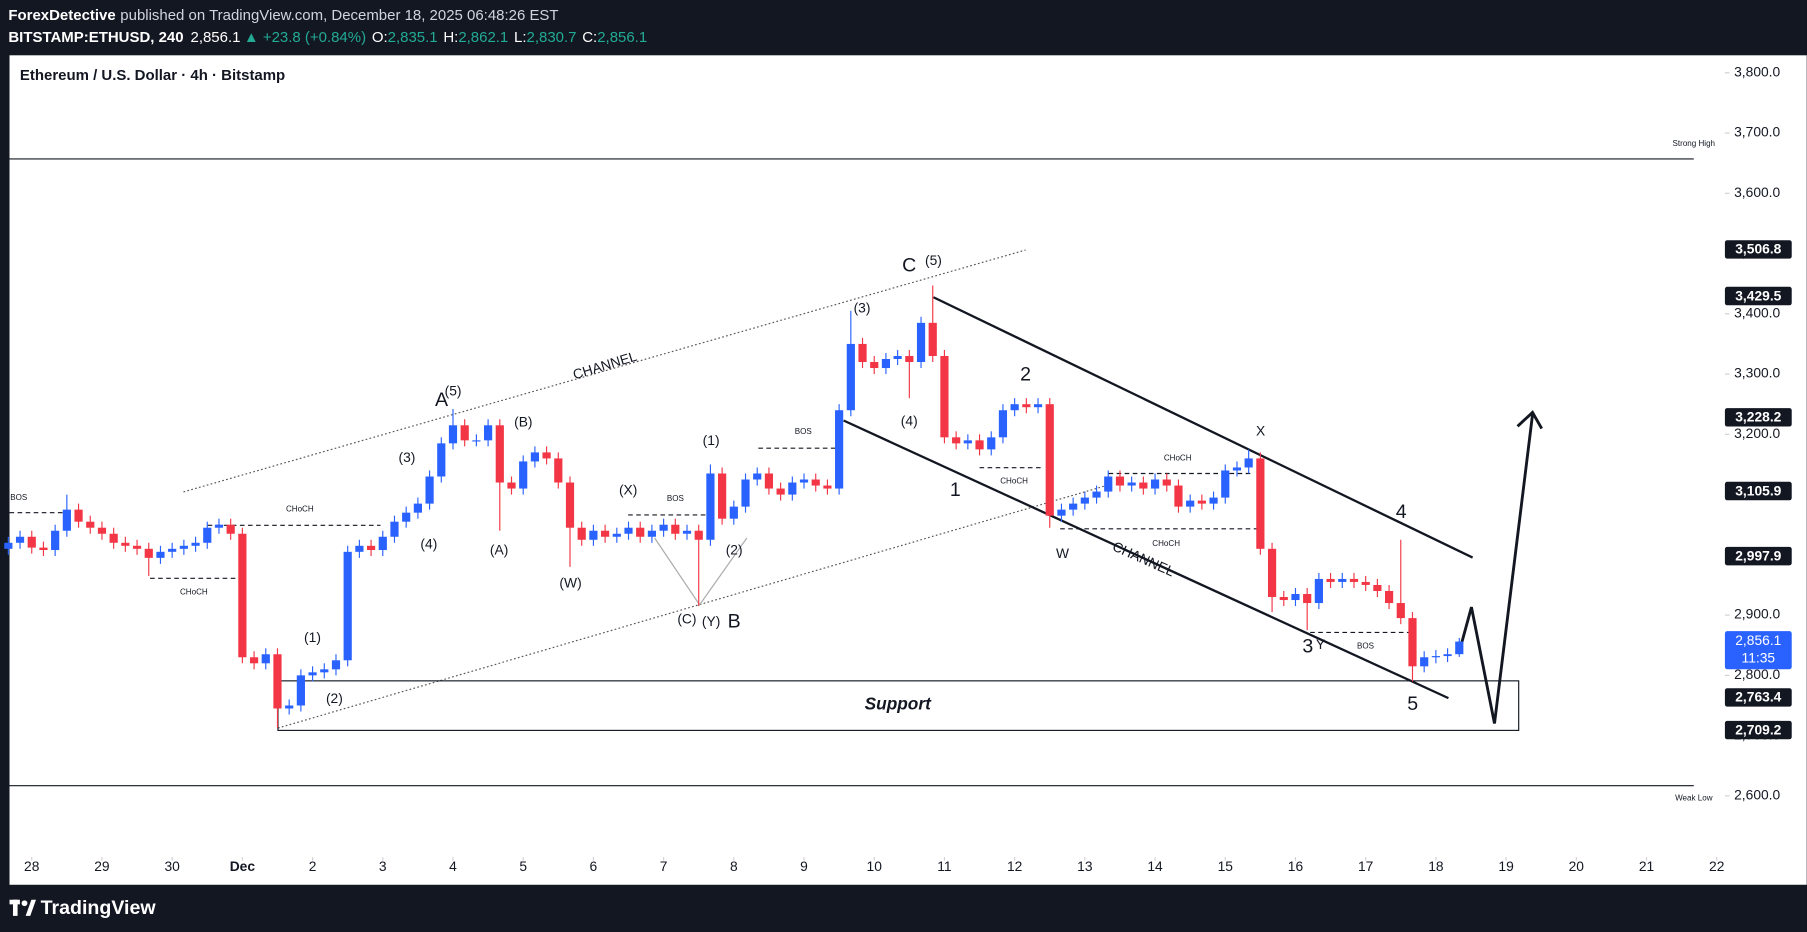  Describe the element at coordinates (1506, 866) in the screenshot. I see `x-tick-label: 19` at that location.